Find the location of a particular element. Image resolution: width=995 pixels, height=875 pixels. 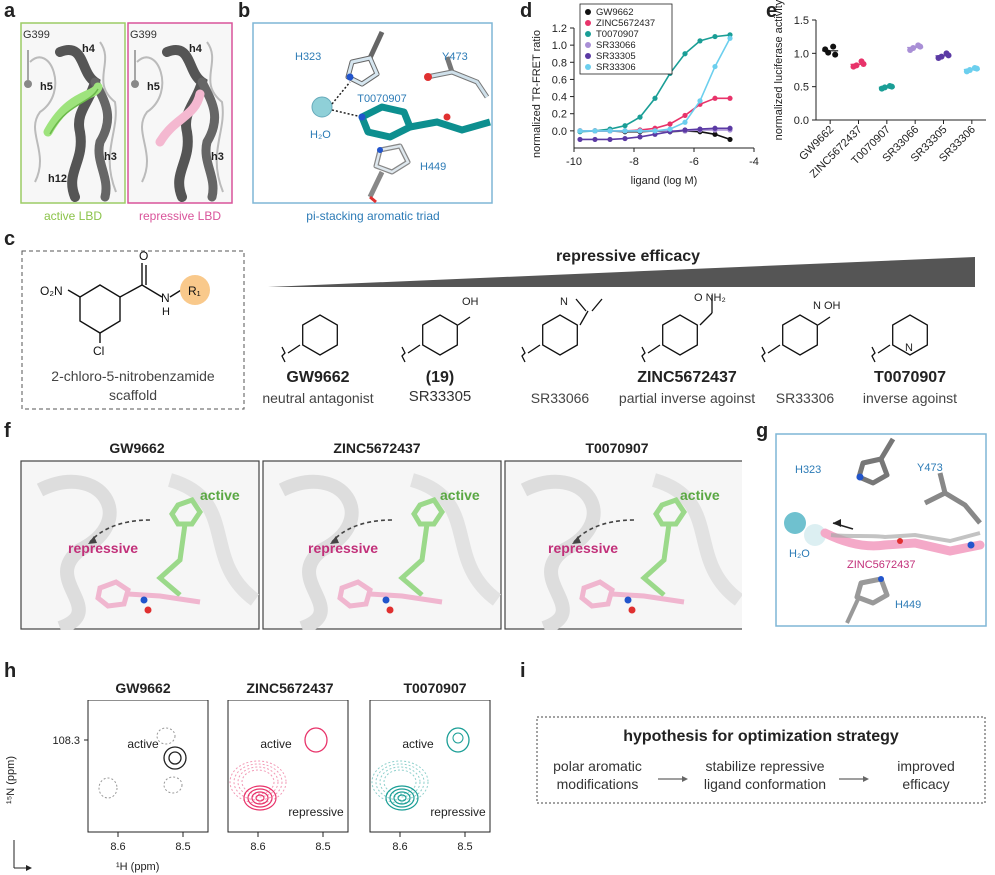

d-legend-label: SR33306 is located at coordinates (616, 67).